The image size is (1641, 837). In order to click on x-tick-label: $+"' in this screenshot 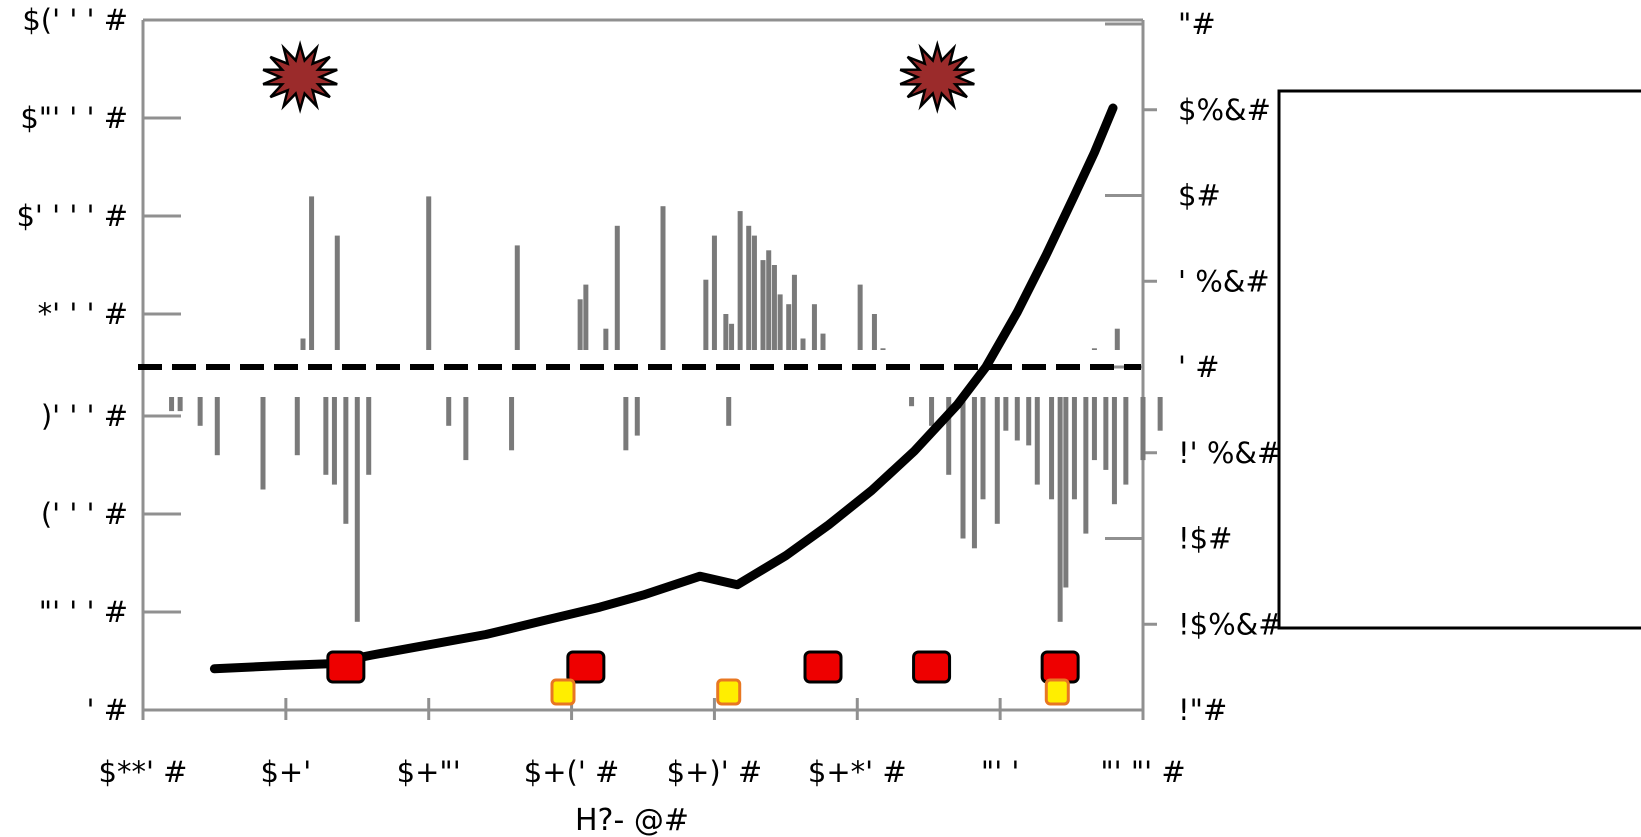, I will do `click(429, 772)`.